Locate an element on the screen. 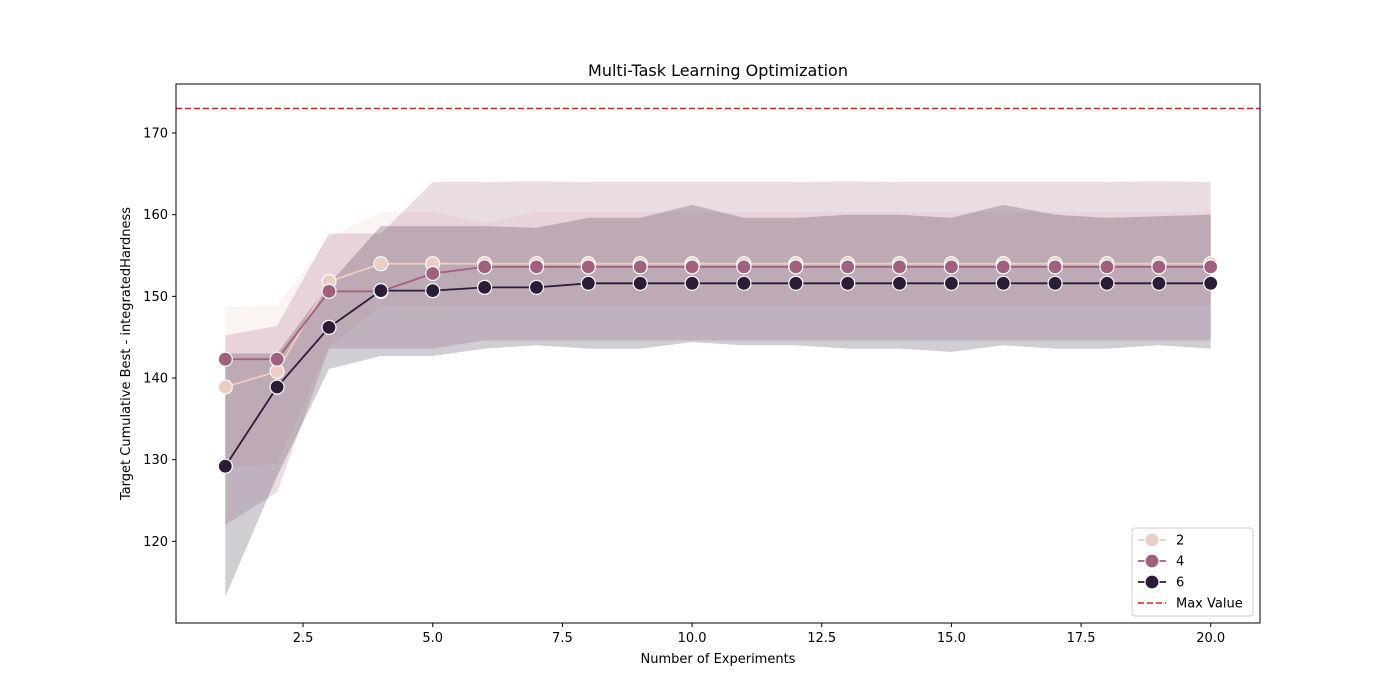  point-series-6-x12 is located at coordinates (796, 283).